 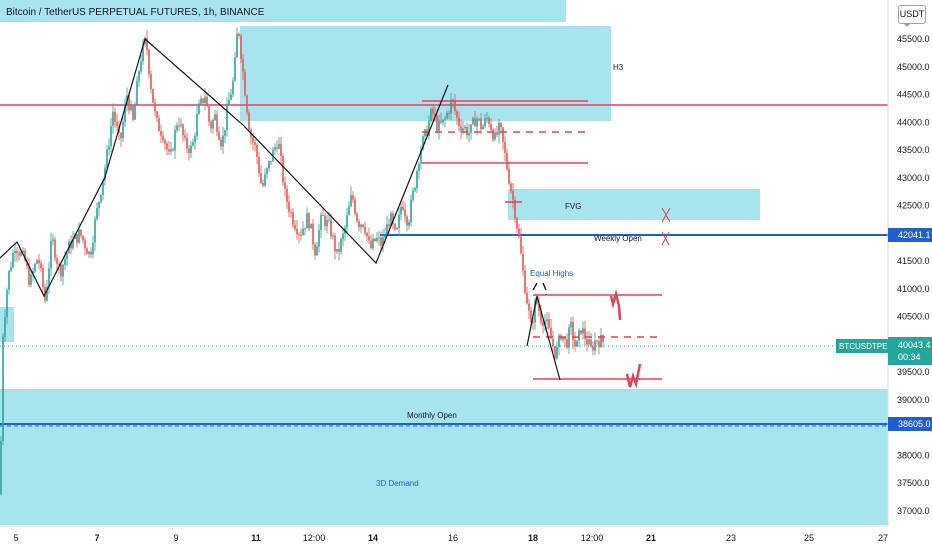 I want to click on title-banner-zone, so click(x=283, y=11).